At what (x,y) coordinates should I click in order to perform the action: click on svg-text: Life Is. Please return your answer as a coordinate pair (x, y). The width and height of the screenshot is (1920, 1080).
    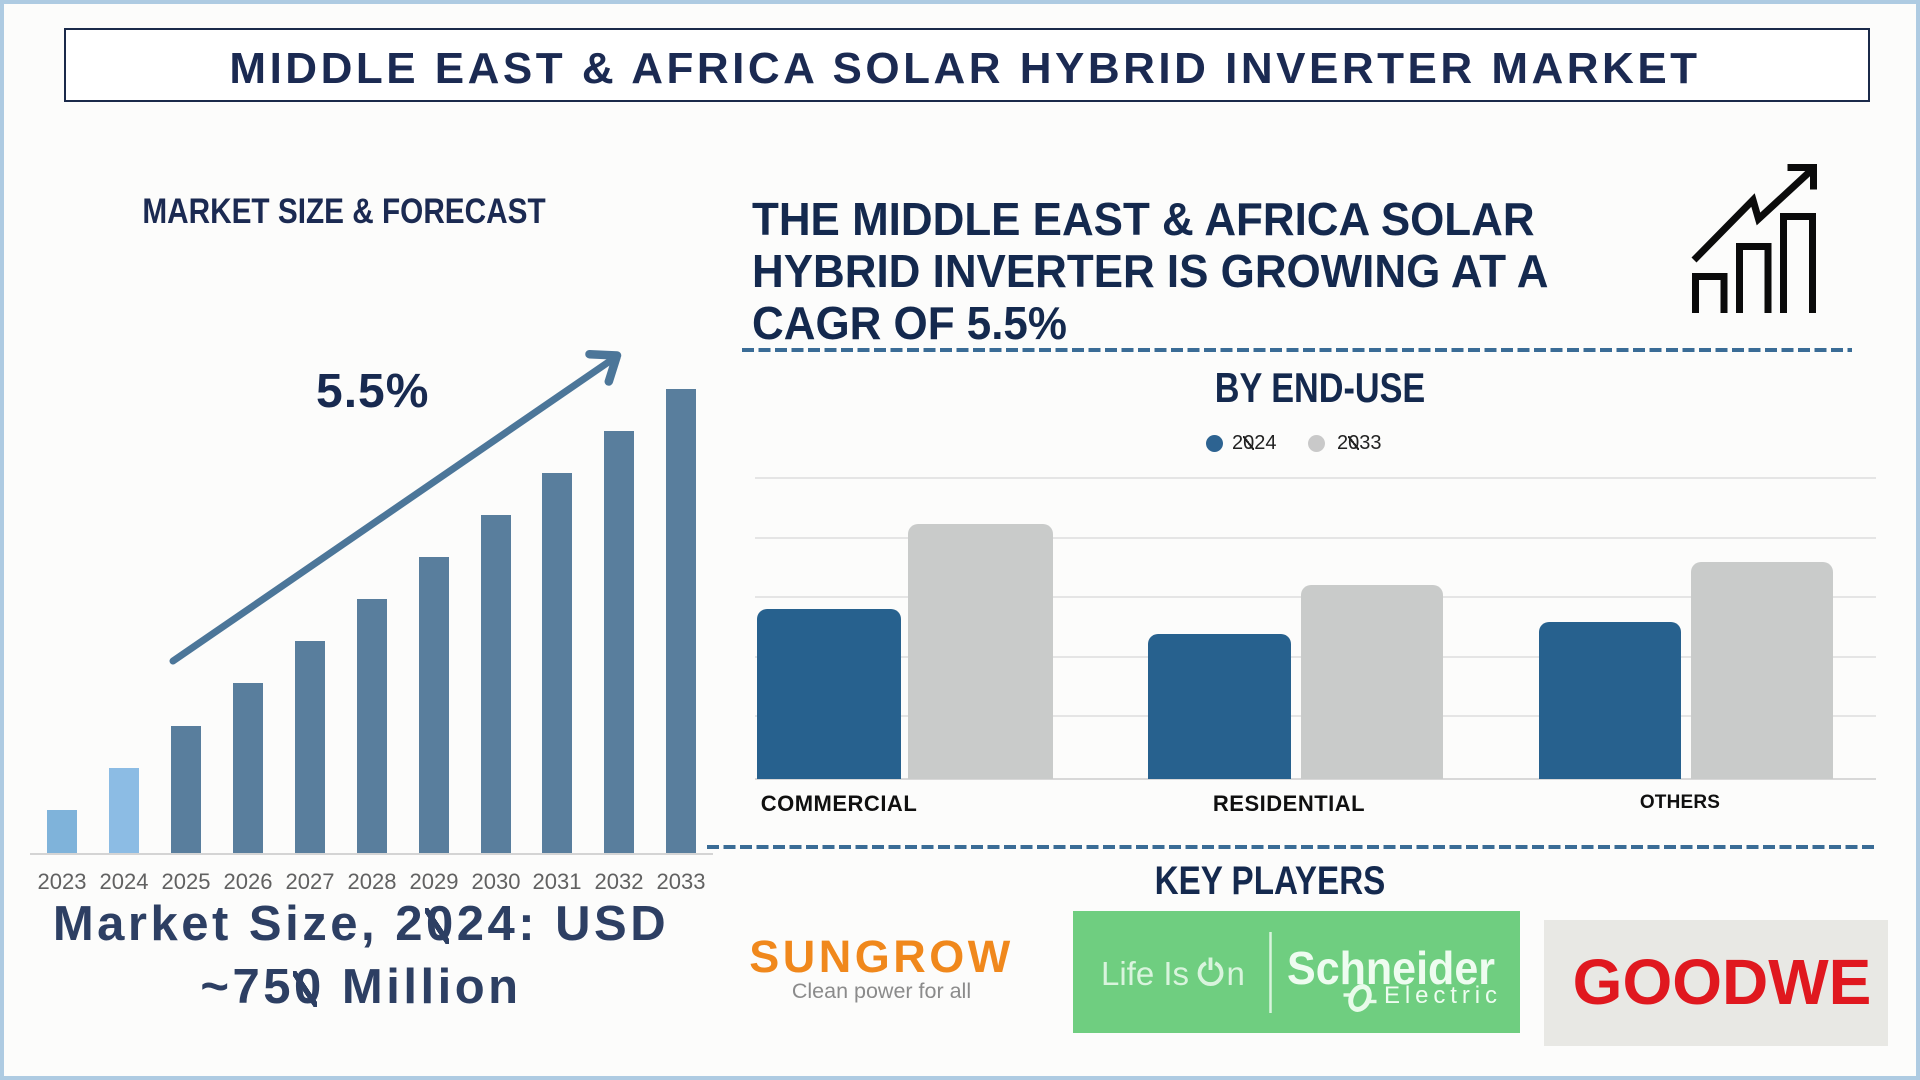
    Looking at the image, I should click on (1145, 973).